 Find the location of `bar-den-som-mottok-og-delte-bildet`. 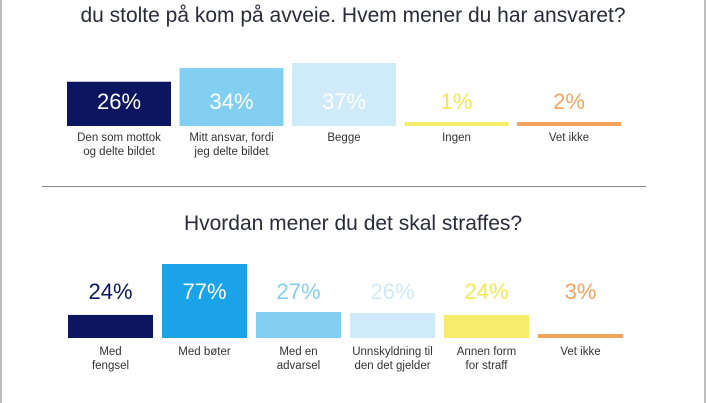

bar-den-som-mottok-og-delte-bildet is located at coordinates (119, 103).